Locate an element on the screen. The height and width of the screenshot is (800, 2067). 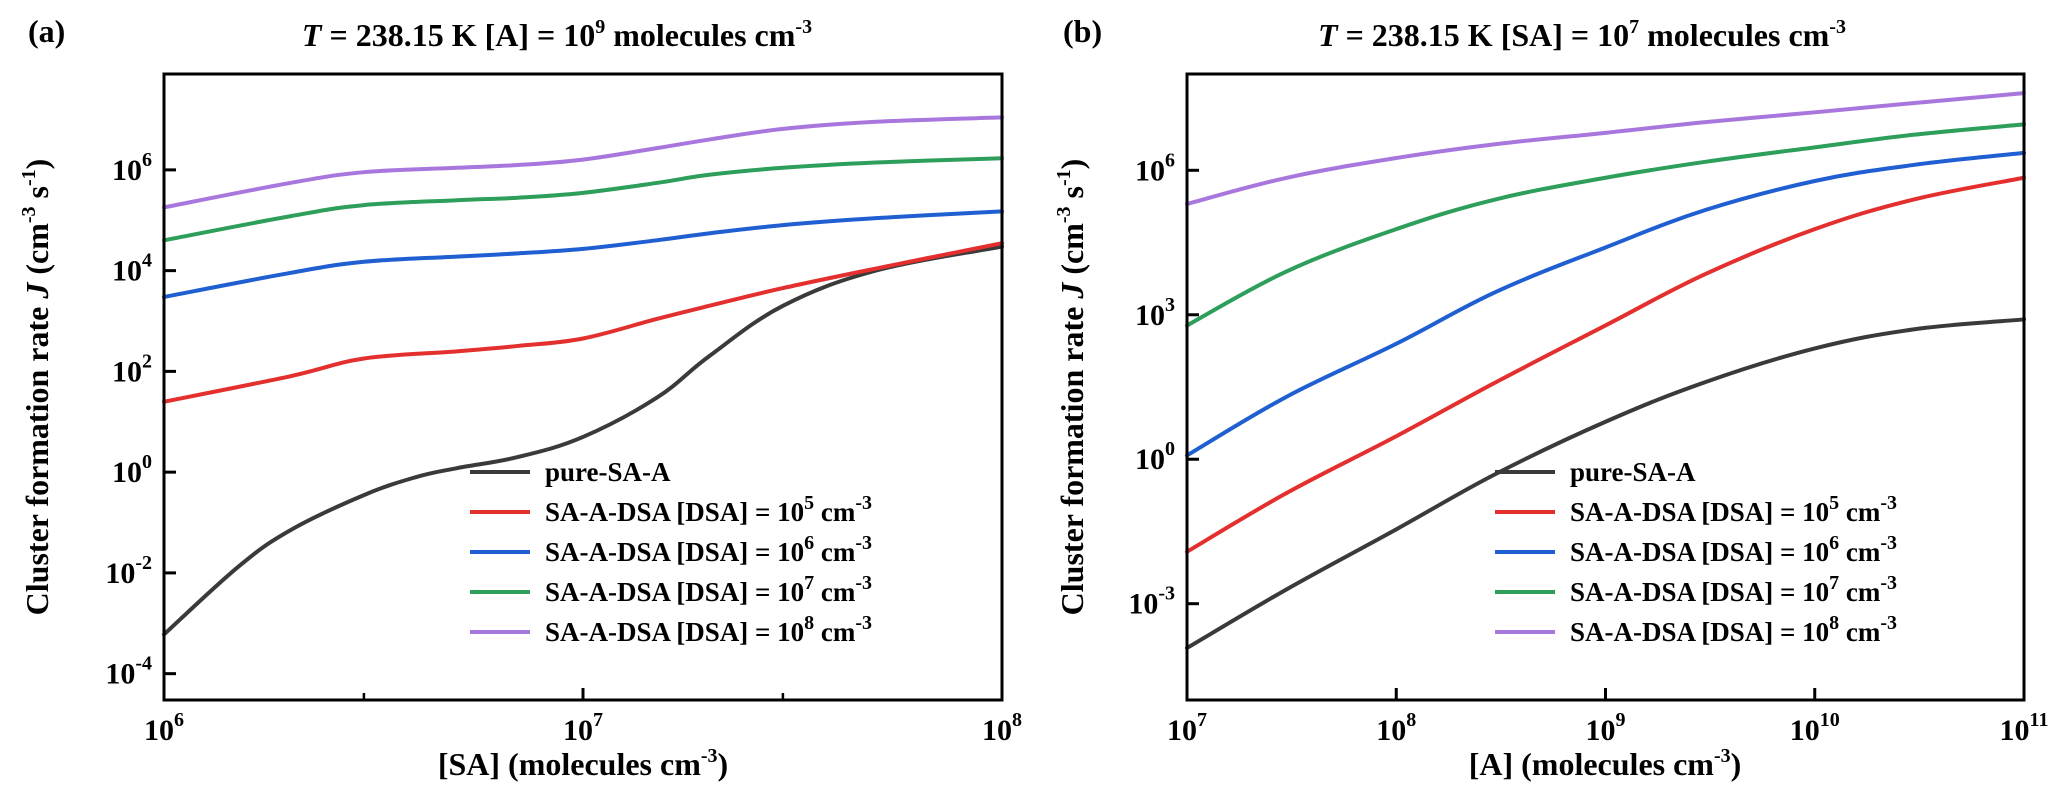
panel-a-x-axis-label: [SA] (molecules cm-3) is located at coordinates (583, 763).